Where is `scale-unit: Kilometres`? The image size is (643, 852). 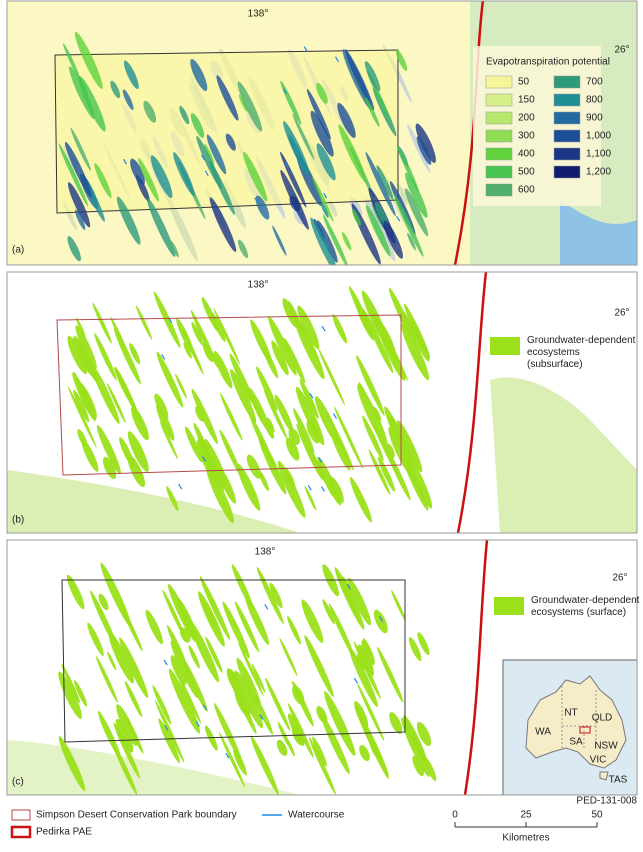 scale-unit: Kilometres is located at coordinates (525, 838).